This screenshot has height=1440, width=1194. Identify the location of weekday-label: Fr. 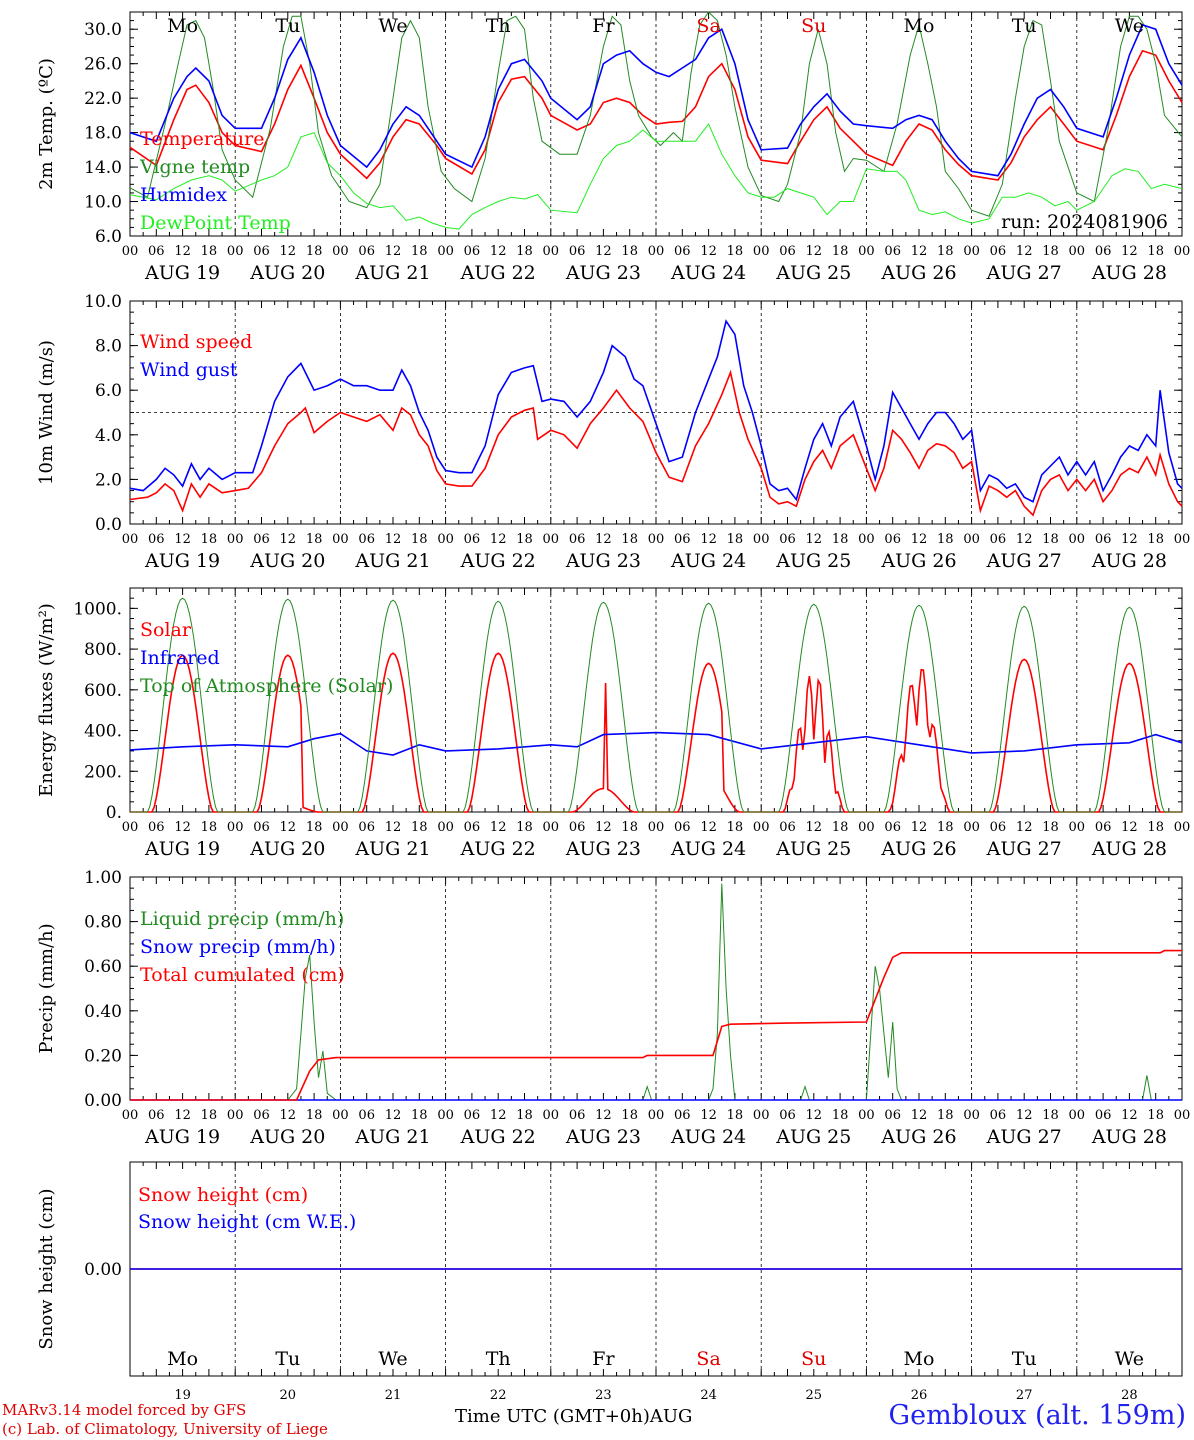
(603, 26).